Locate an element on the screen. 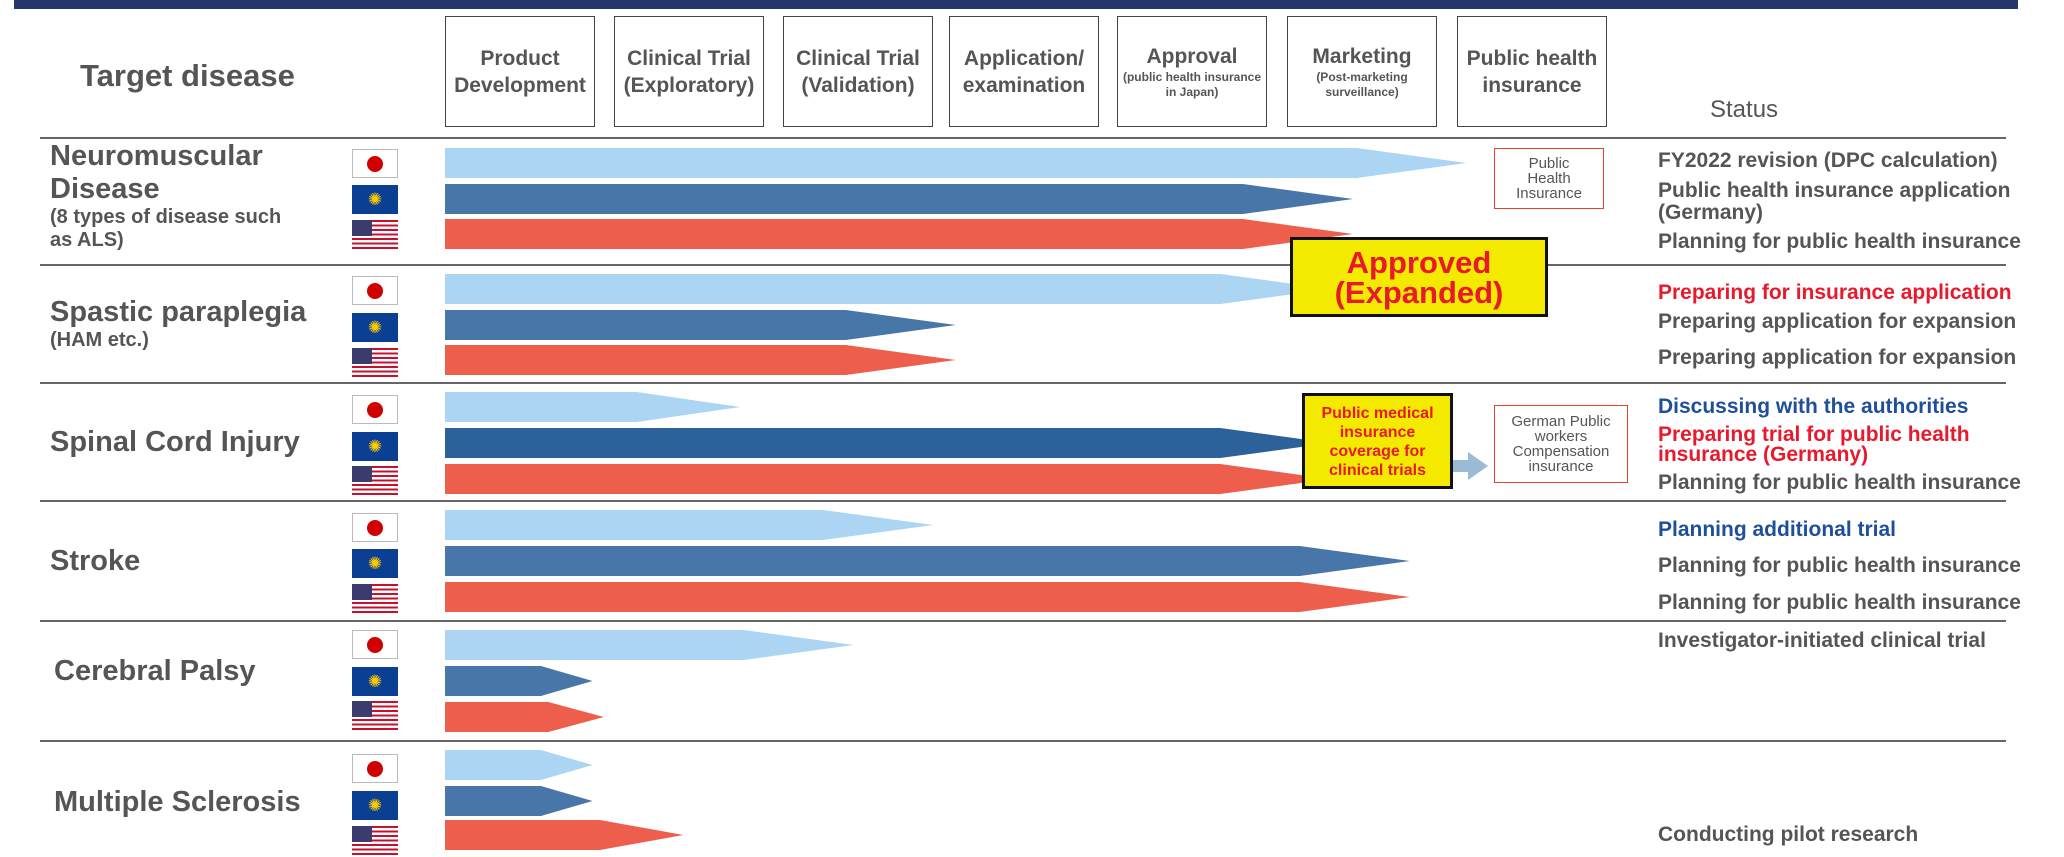  phase-public-health-insurance: Public health insurance is located at coordinates (1532, 71).